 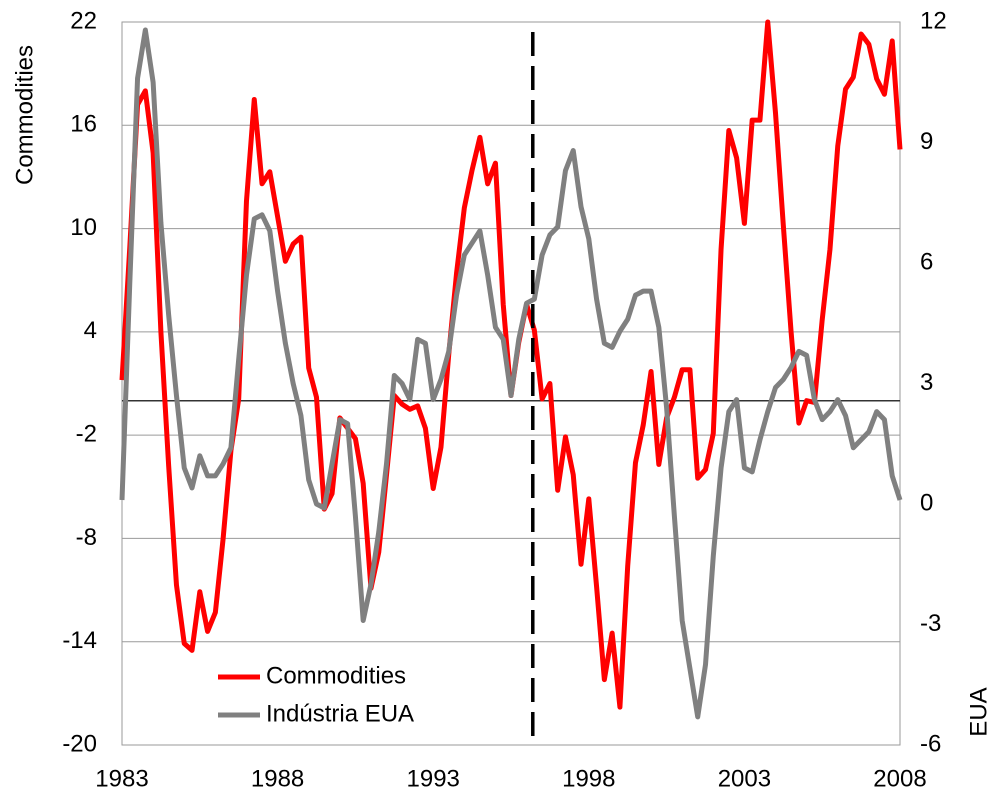 I want to click on y-tick-label: -8, so click(x=86, y=537).